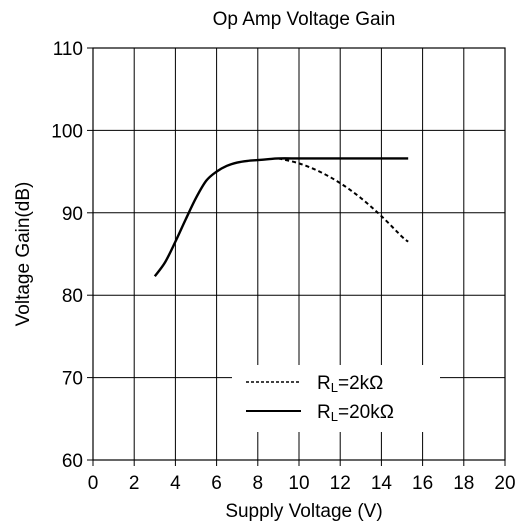 Image resolution: width=526 pixels, height=526 pixels. I want to click on legend-label-rl-20k: RL=20kΩ, so click(355, 413).